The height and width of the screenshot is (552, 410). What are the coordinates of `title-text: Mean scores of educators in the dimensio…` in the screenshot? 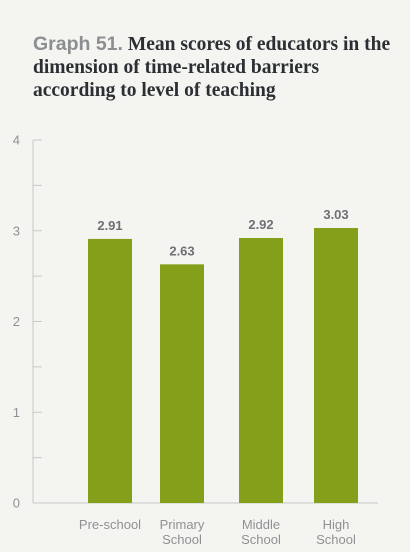 It's located at (212, 67).